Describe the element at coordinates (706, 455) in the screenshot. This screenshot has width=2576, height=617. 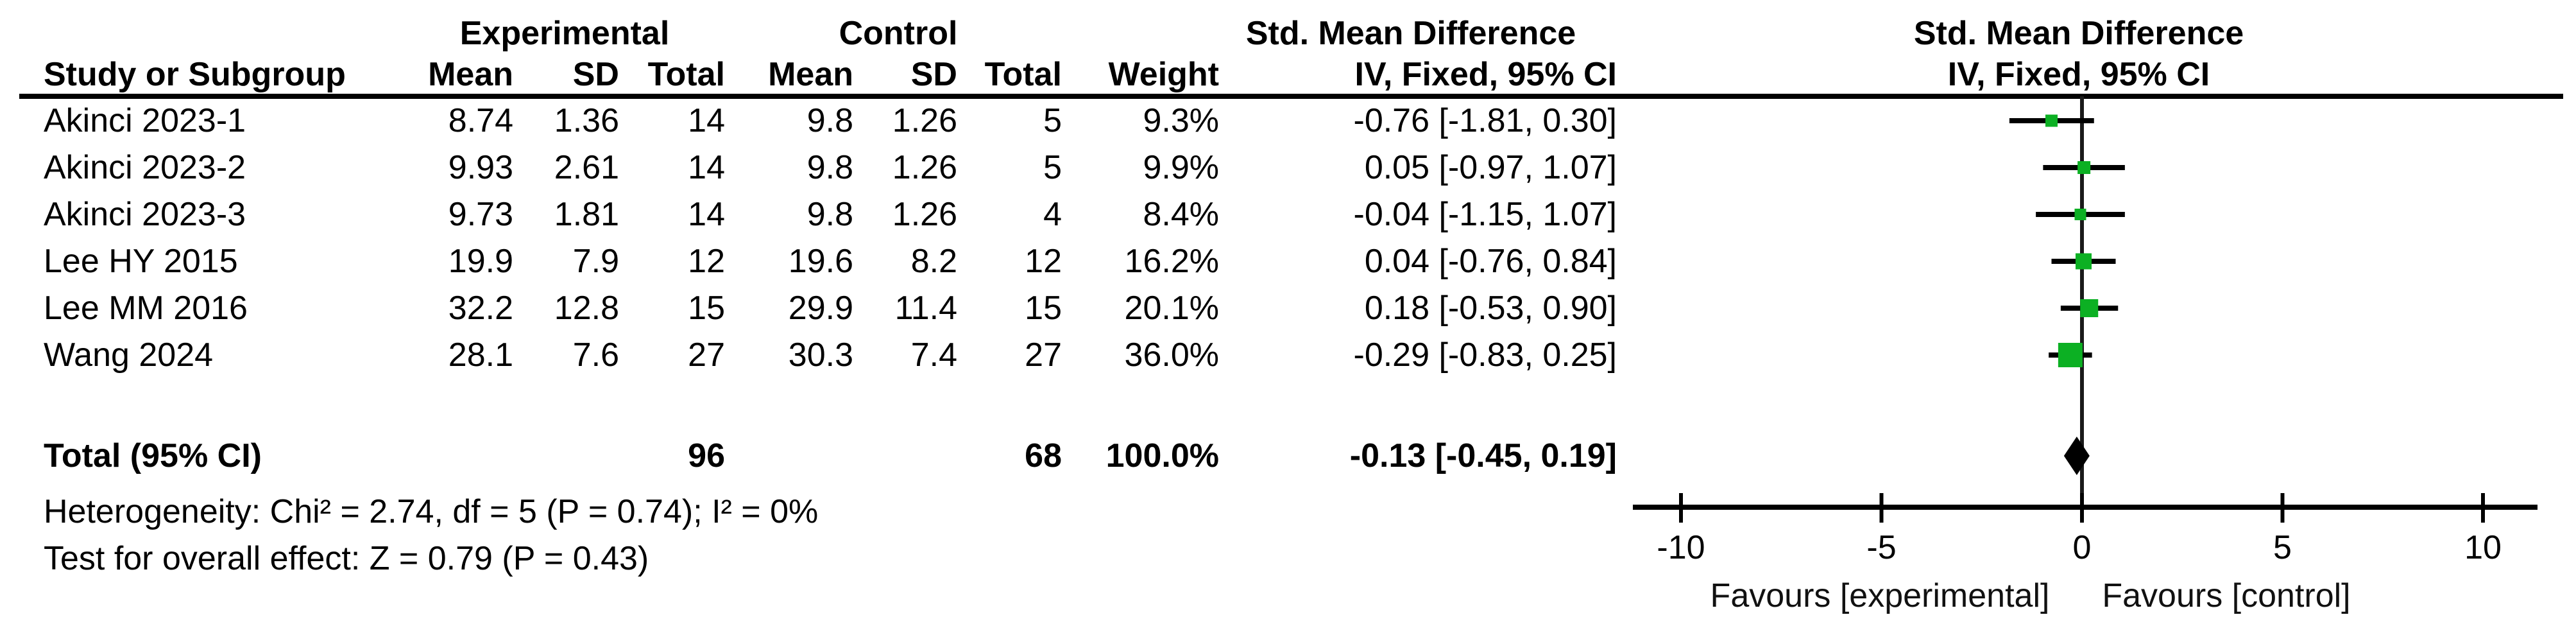
I see `total-exp-n: 96` at that location.